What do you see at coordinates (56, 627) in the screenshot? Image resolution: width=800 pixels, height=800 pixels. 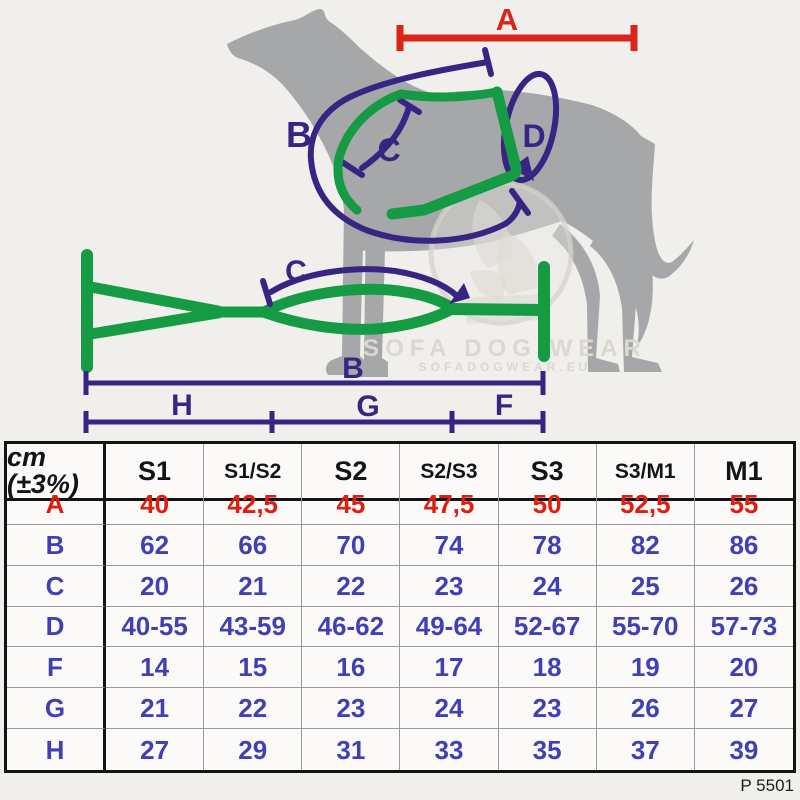 I see `row-label: D` at bounding box center [56, 627].